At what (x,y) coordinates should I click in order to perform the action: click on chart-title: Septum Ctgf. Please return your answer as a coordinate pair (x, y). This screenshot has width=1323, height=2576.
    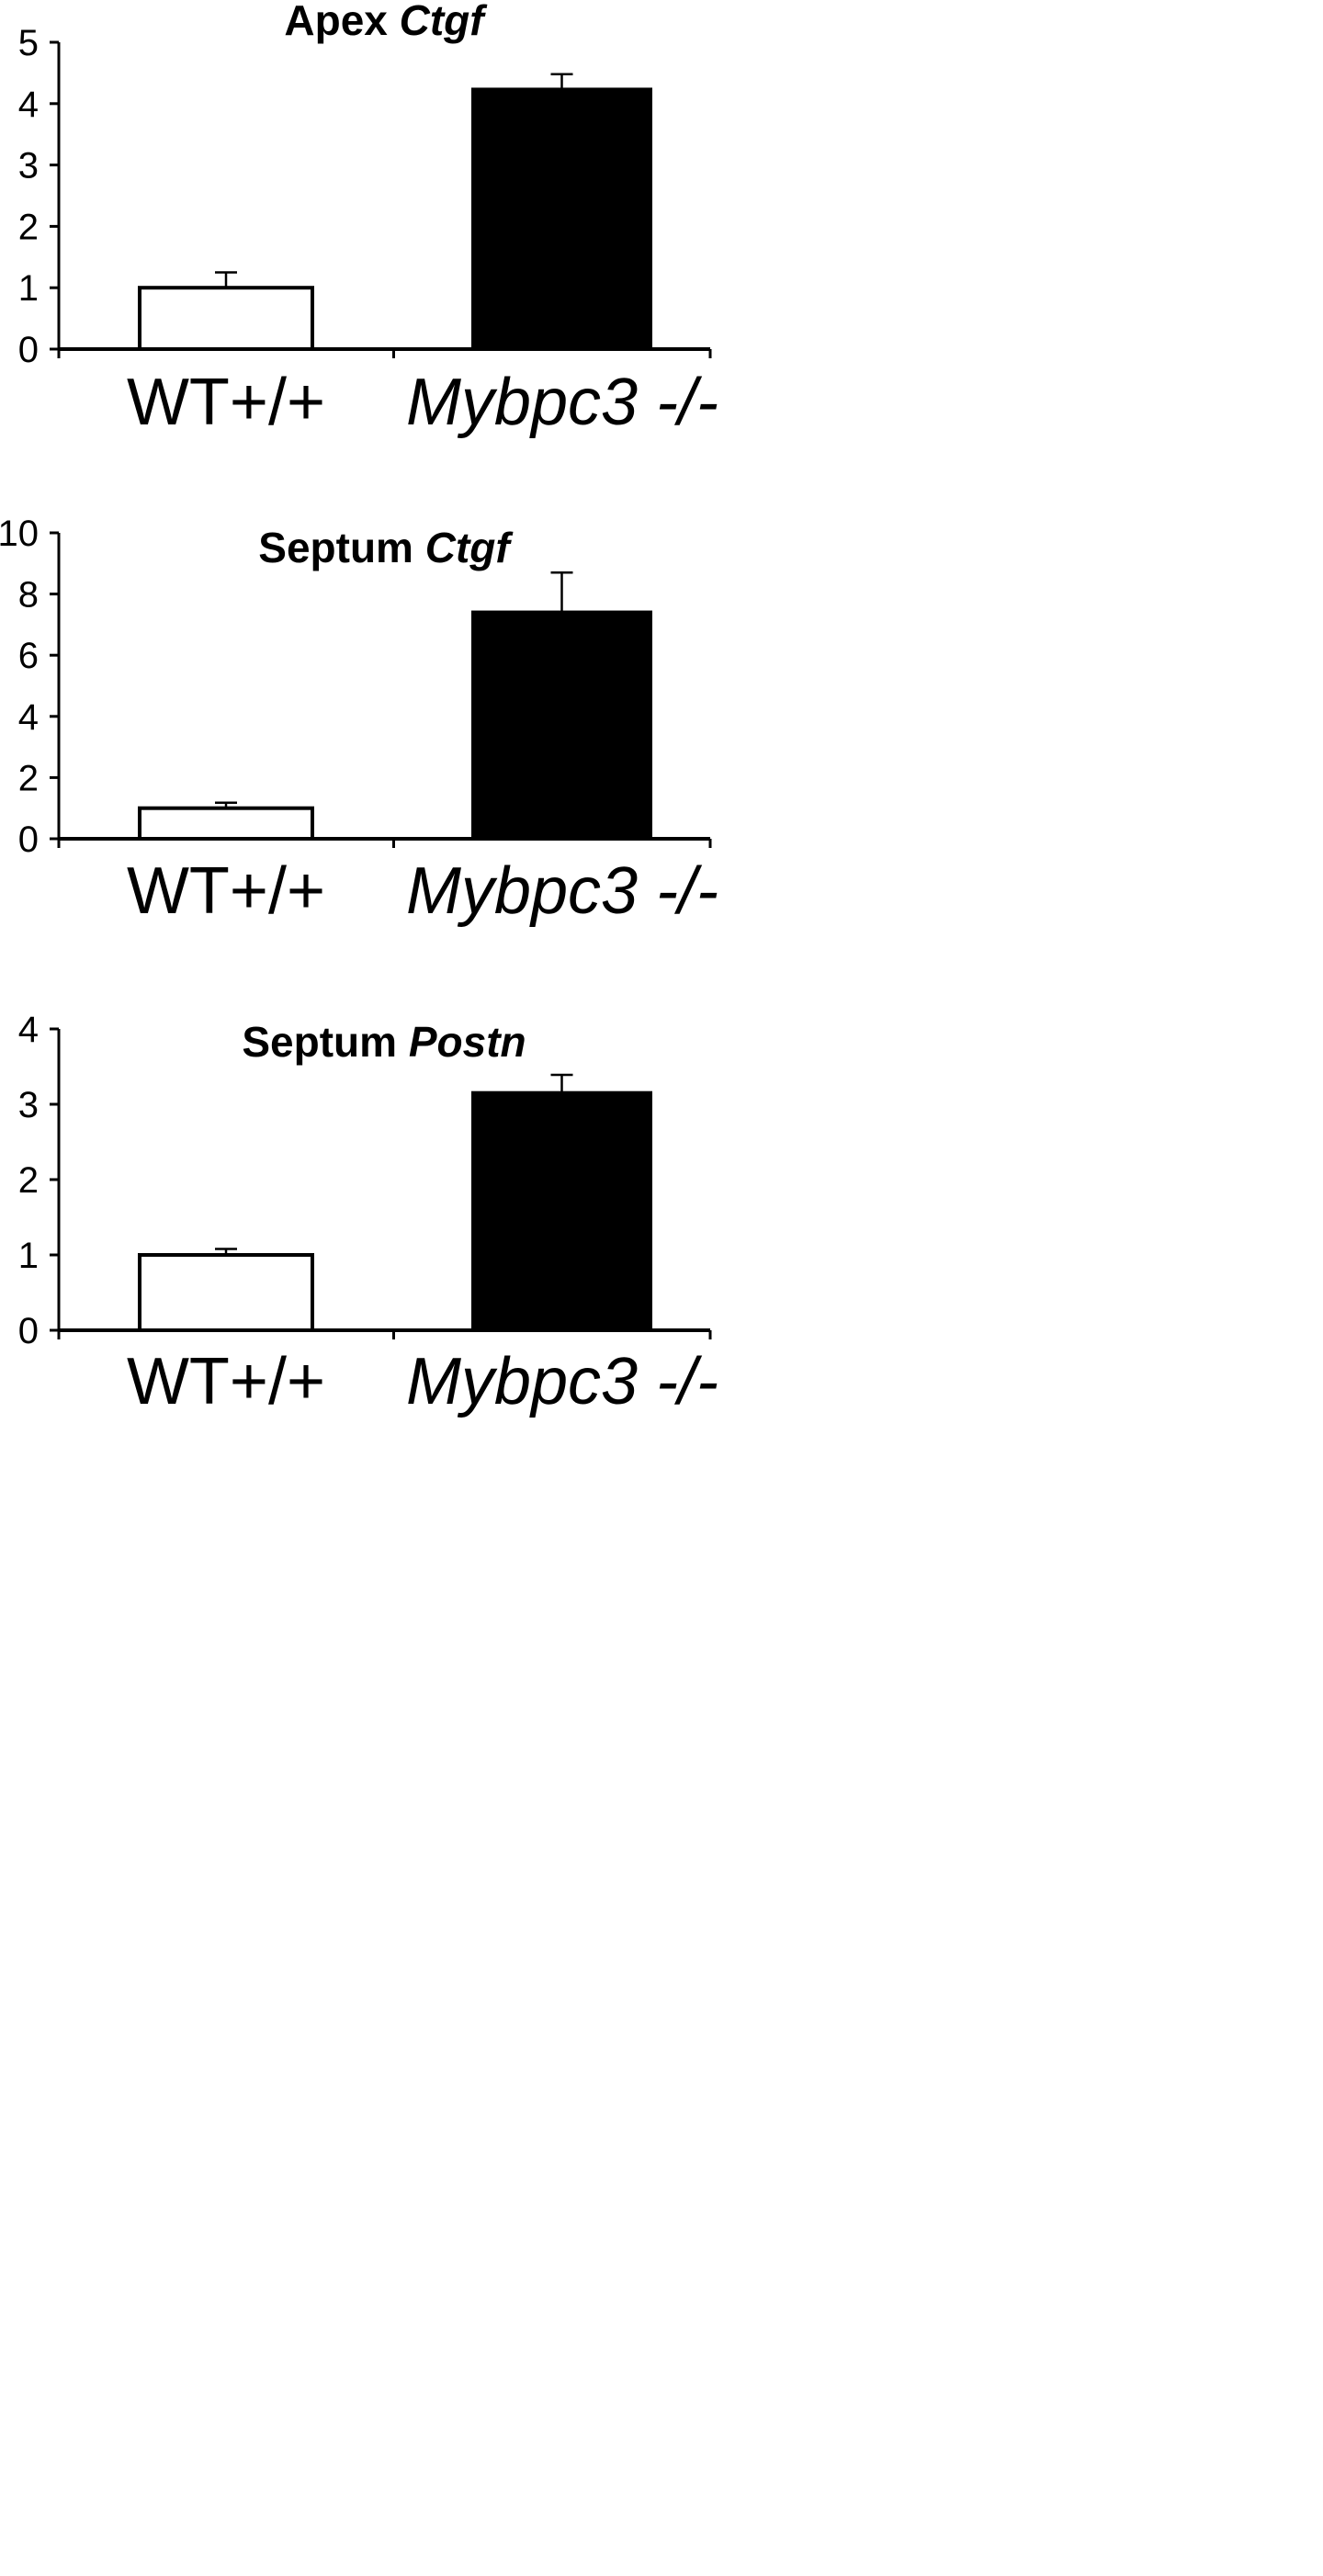
    Looking at the image, I should click on (386, 547).